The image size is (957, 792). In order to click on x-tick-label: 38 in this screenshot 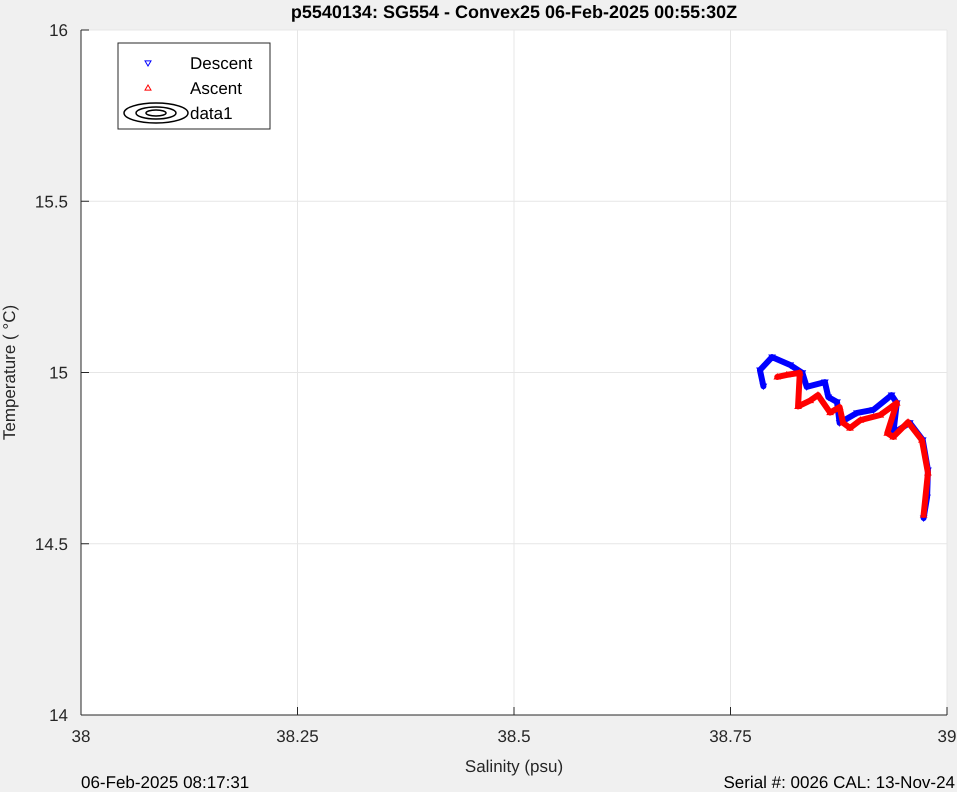, I will do `click(81, 736)`.